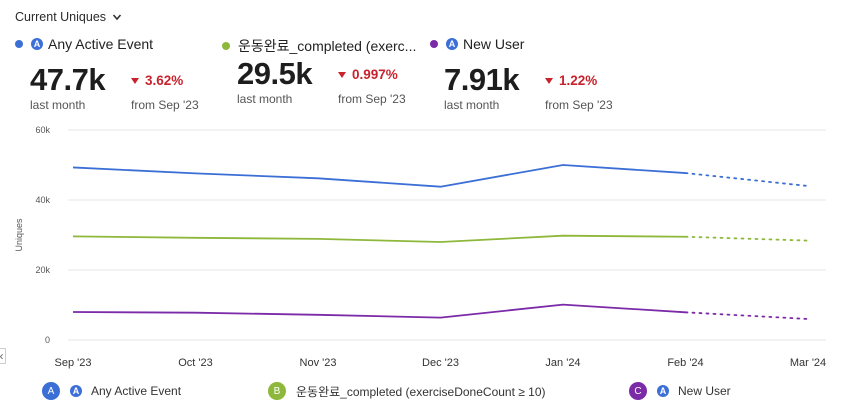 The height and width of the screenshot is (404, 846). What do you see at coordinates (164, 80) in the screenshot?
I see `metric-change-value: 3.62%` at bounding box center [164, 80].